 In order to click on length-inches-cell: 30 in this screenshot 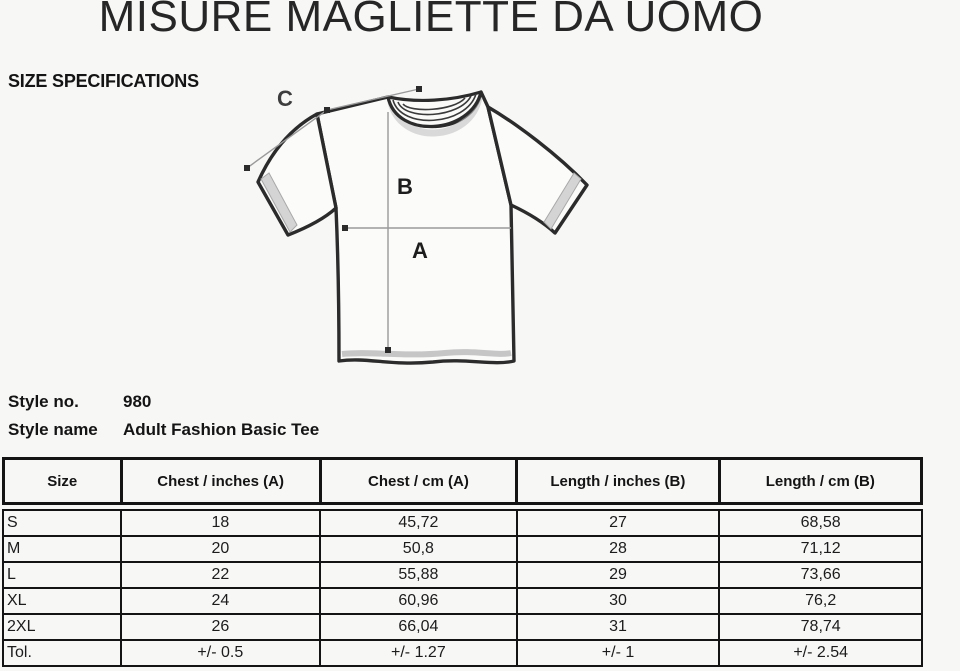, I will do `click(618, 601)`.